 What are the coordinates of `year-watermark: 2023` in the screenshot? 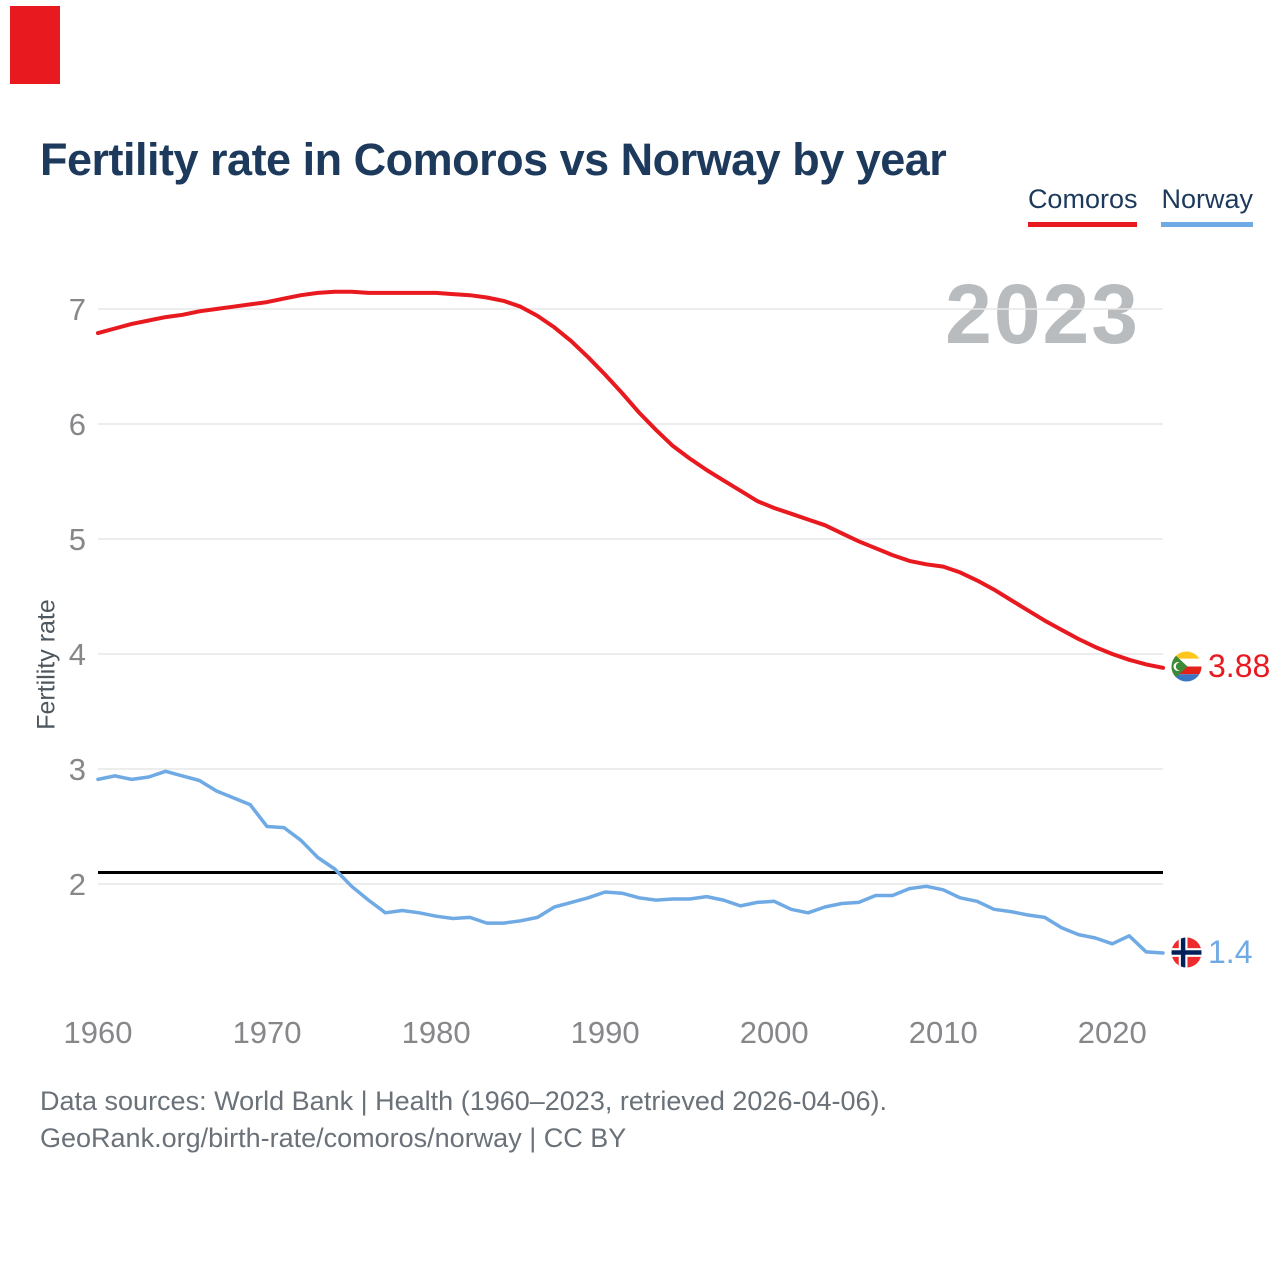 It's located at (1042, 314).